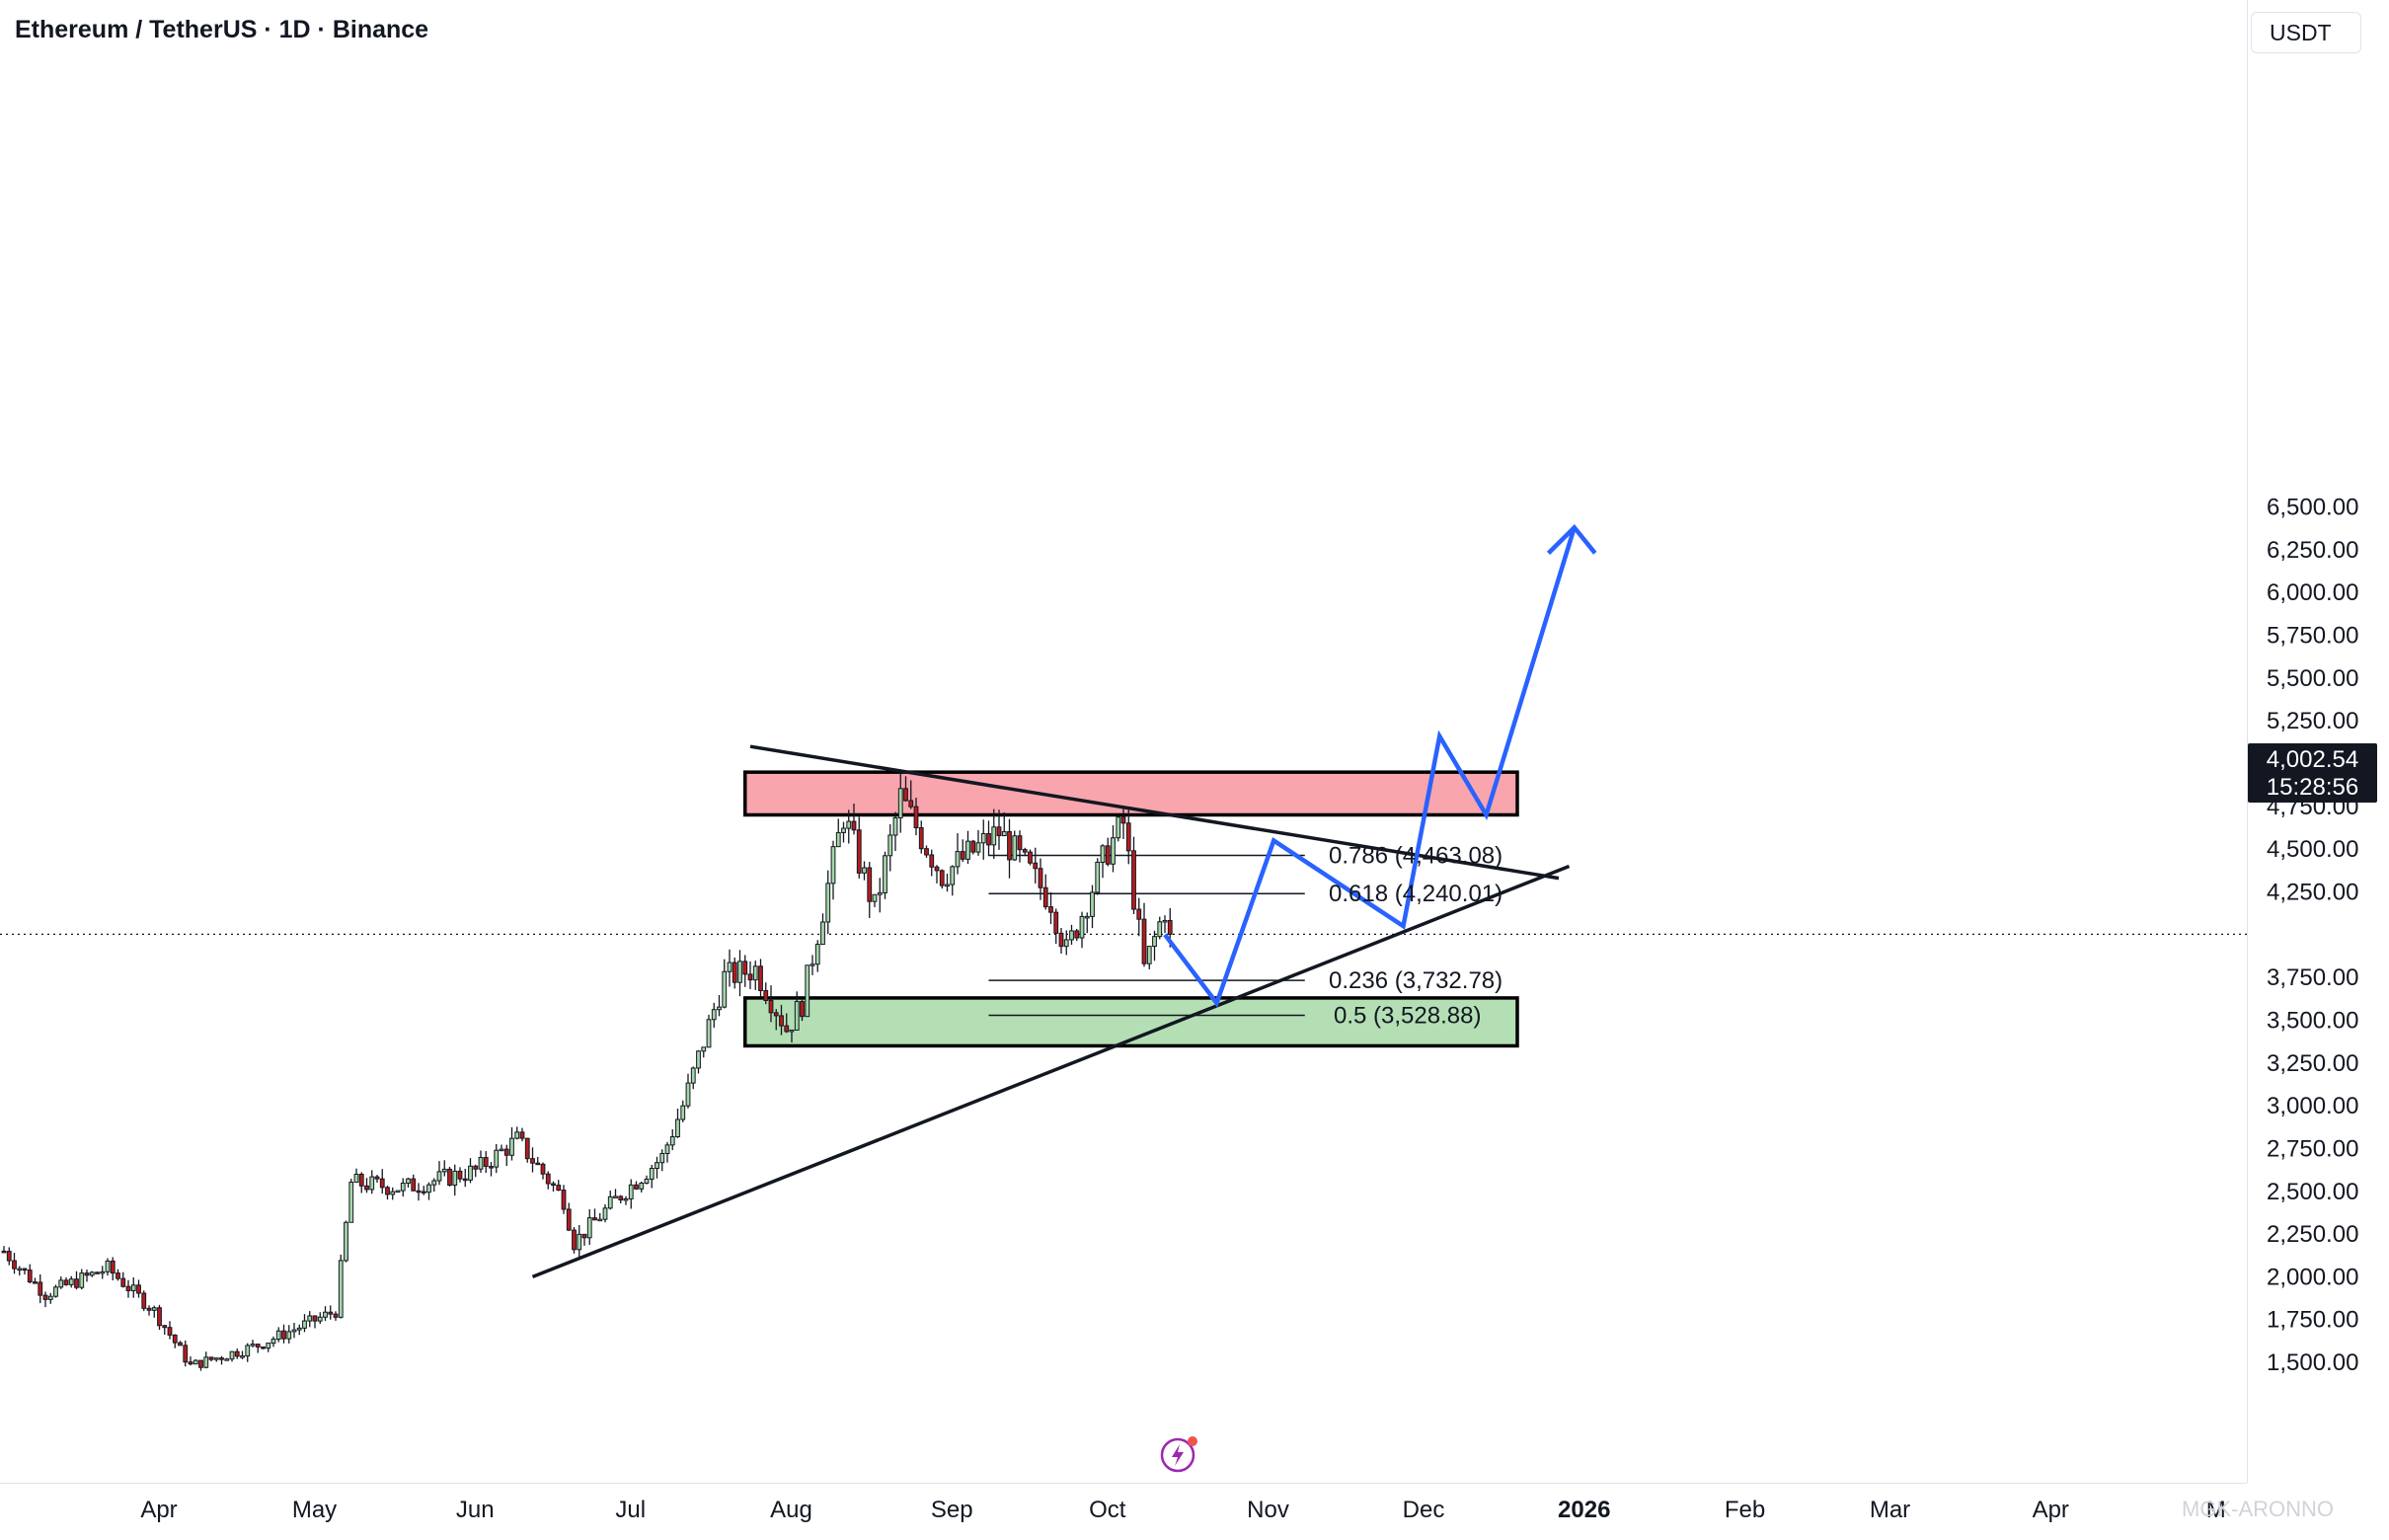 The image size is (2389, 1540). What do you see at coordinates (314, 1510) in the screenshot?
I see `time-axis-label: May` at bounding box center [314, 1510].